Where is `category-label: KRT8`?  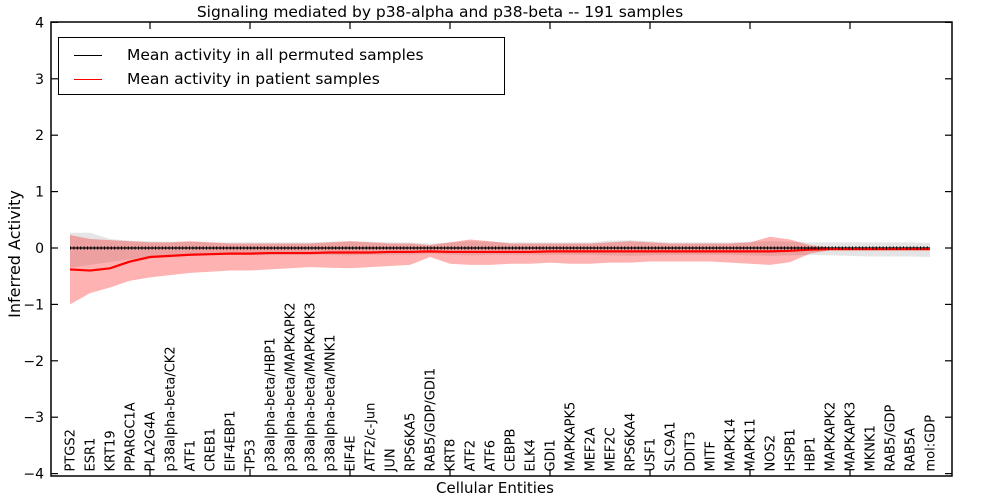
category-label: KRT8 is located at coordinates (451, 455).